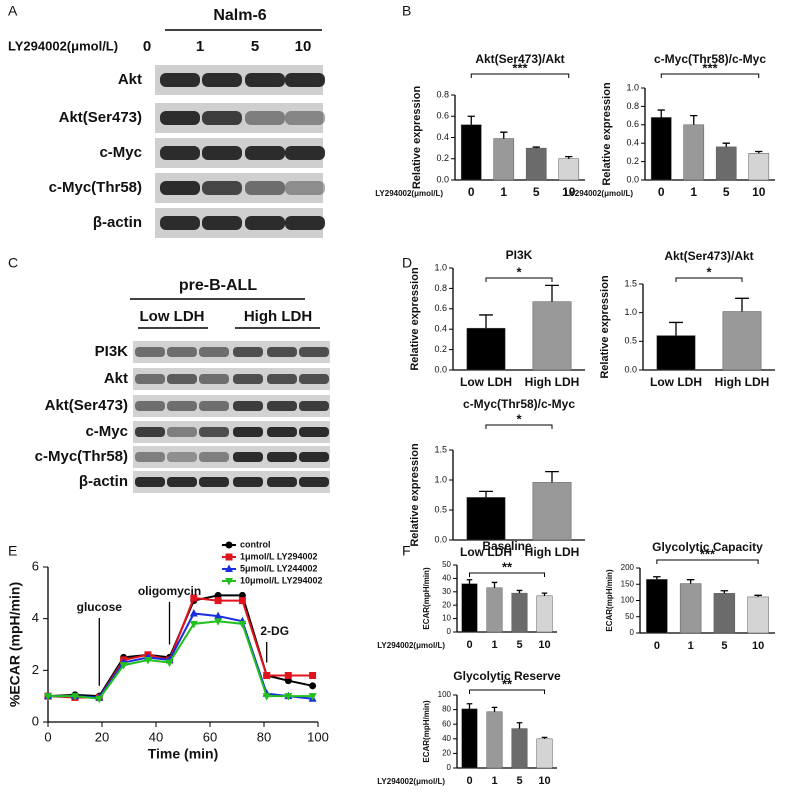 The height and width of the screenshot is (795, 793). I want to click on event-label: oligomycin, so click(169, 591).